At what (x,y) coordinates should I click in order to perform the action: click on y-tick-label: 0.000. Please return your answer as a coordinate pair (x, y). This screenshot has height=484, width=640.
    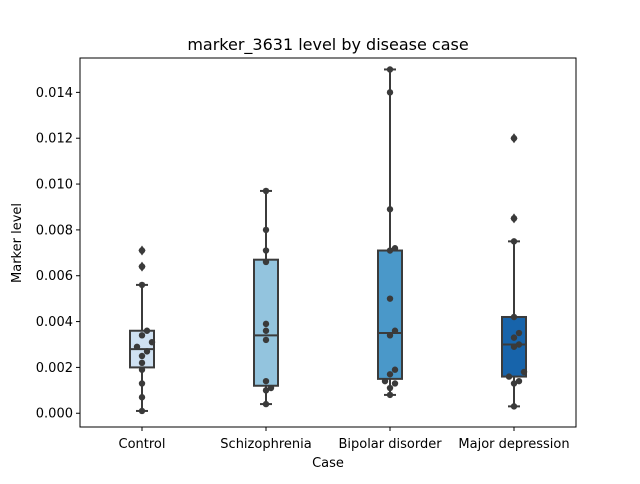
    Looking at the image, I should click on (54, 414).